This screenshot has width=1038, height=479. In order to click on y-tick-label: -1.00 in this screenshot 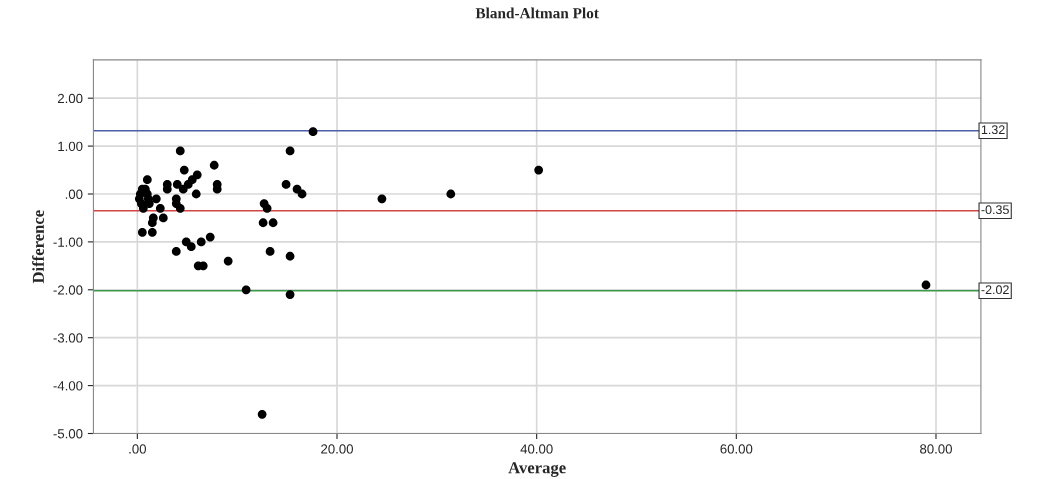, I will do `click(68, 242)`.